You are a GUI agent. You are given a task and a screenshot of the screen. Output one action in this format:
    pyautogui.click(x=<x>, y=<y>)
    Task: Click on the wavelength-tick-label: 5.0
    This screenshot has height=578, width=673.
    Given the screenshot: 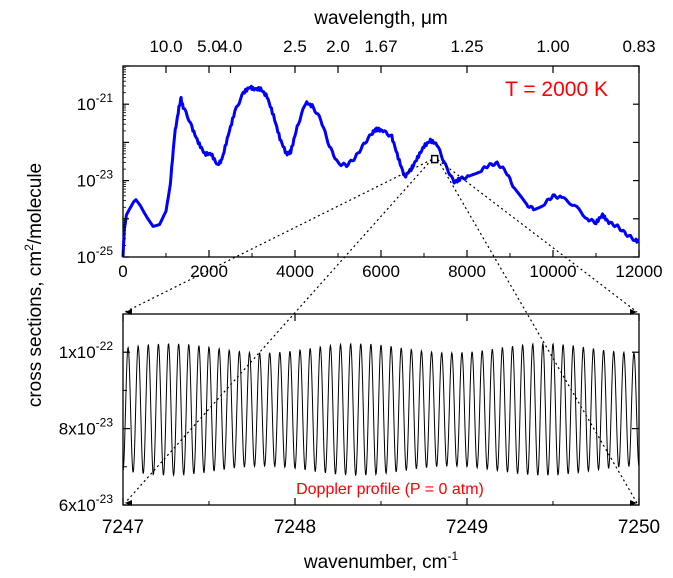 What is the action you would take?
    pyautogui.click(x=209, y=46)
    